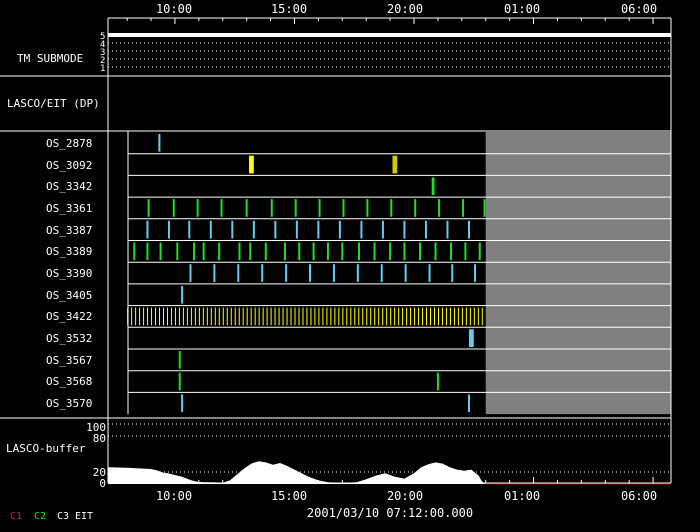  What do you see at coordinates (405, 496) in the screenshot?
I see `bottom-tick-label-3: 20:00` at bounding box center [405, 496].